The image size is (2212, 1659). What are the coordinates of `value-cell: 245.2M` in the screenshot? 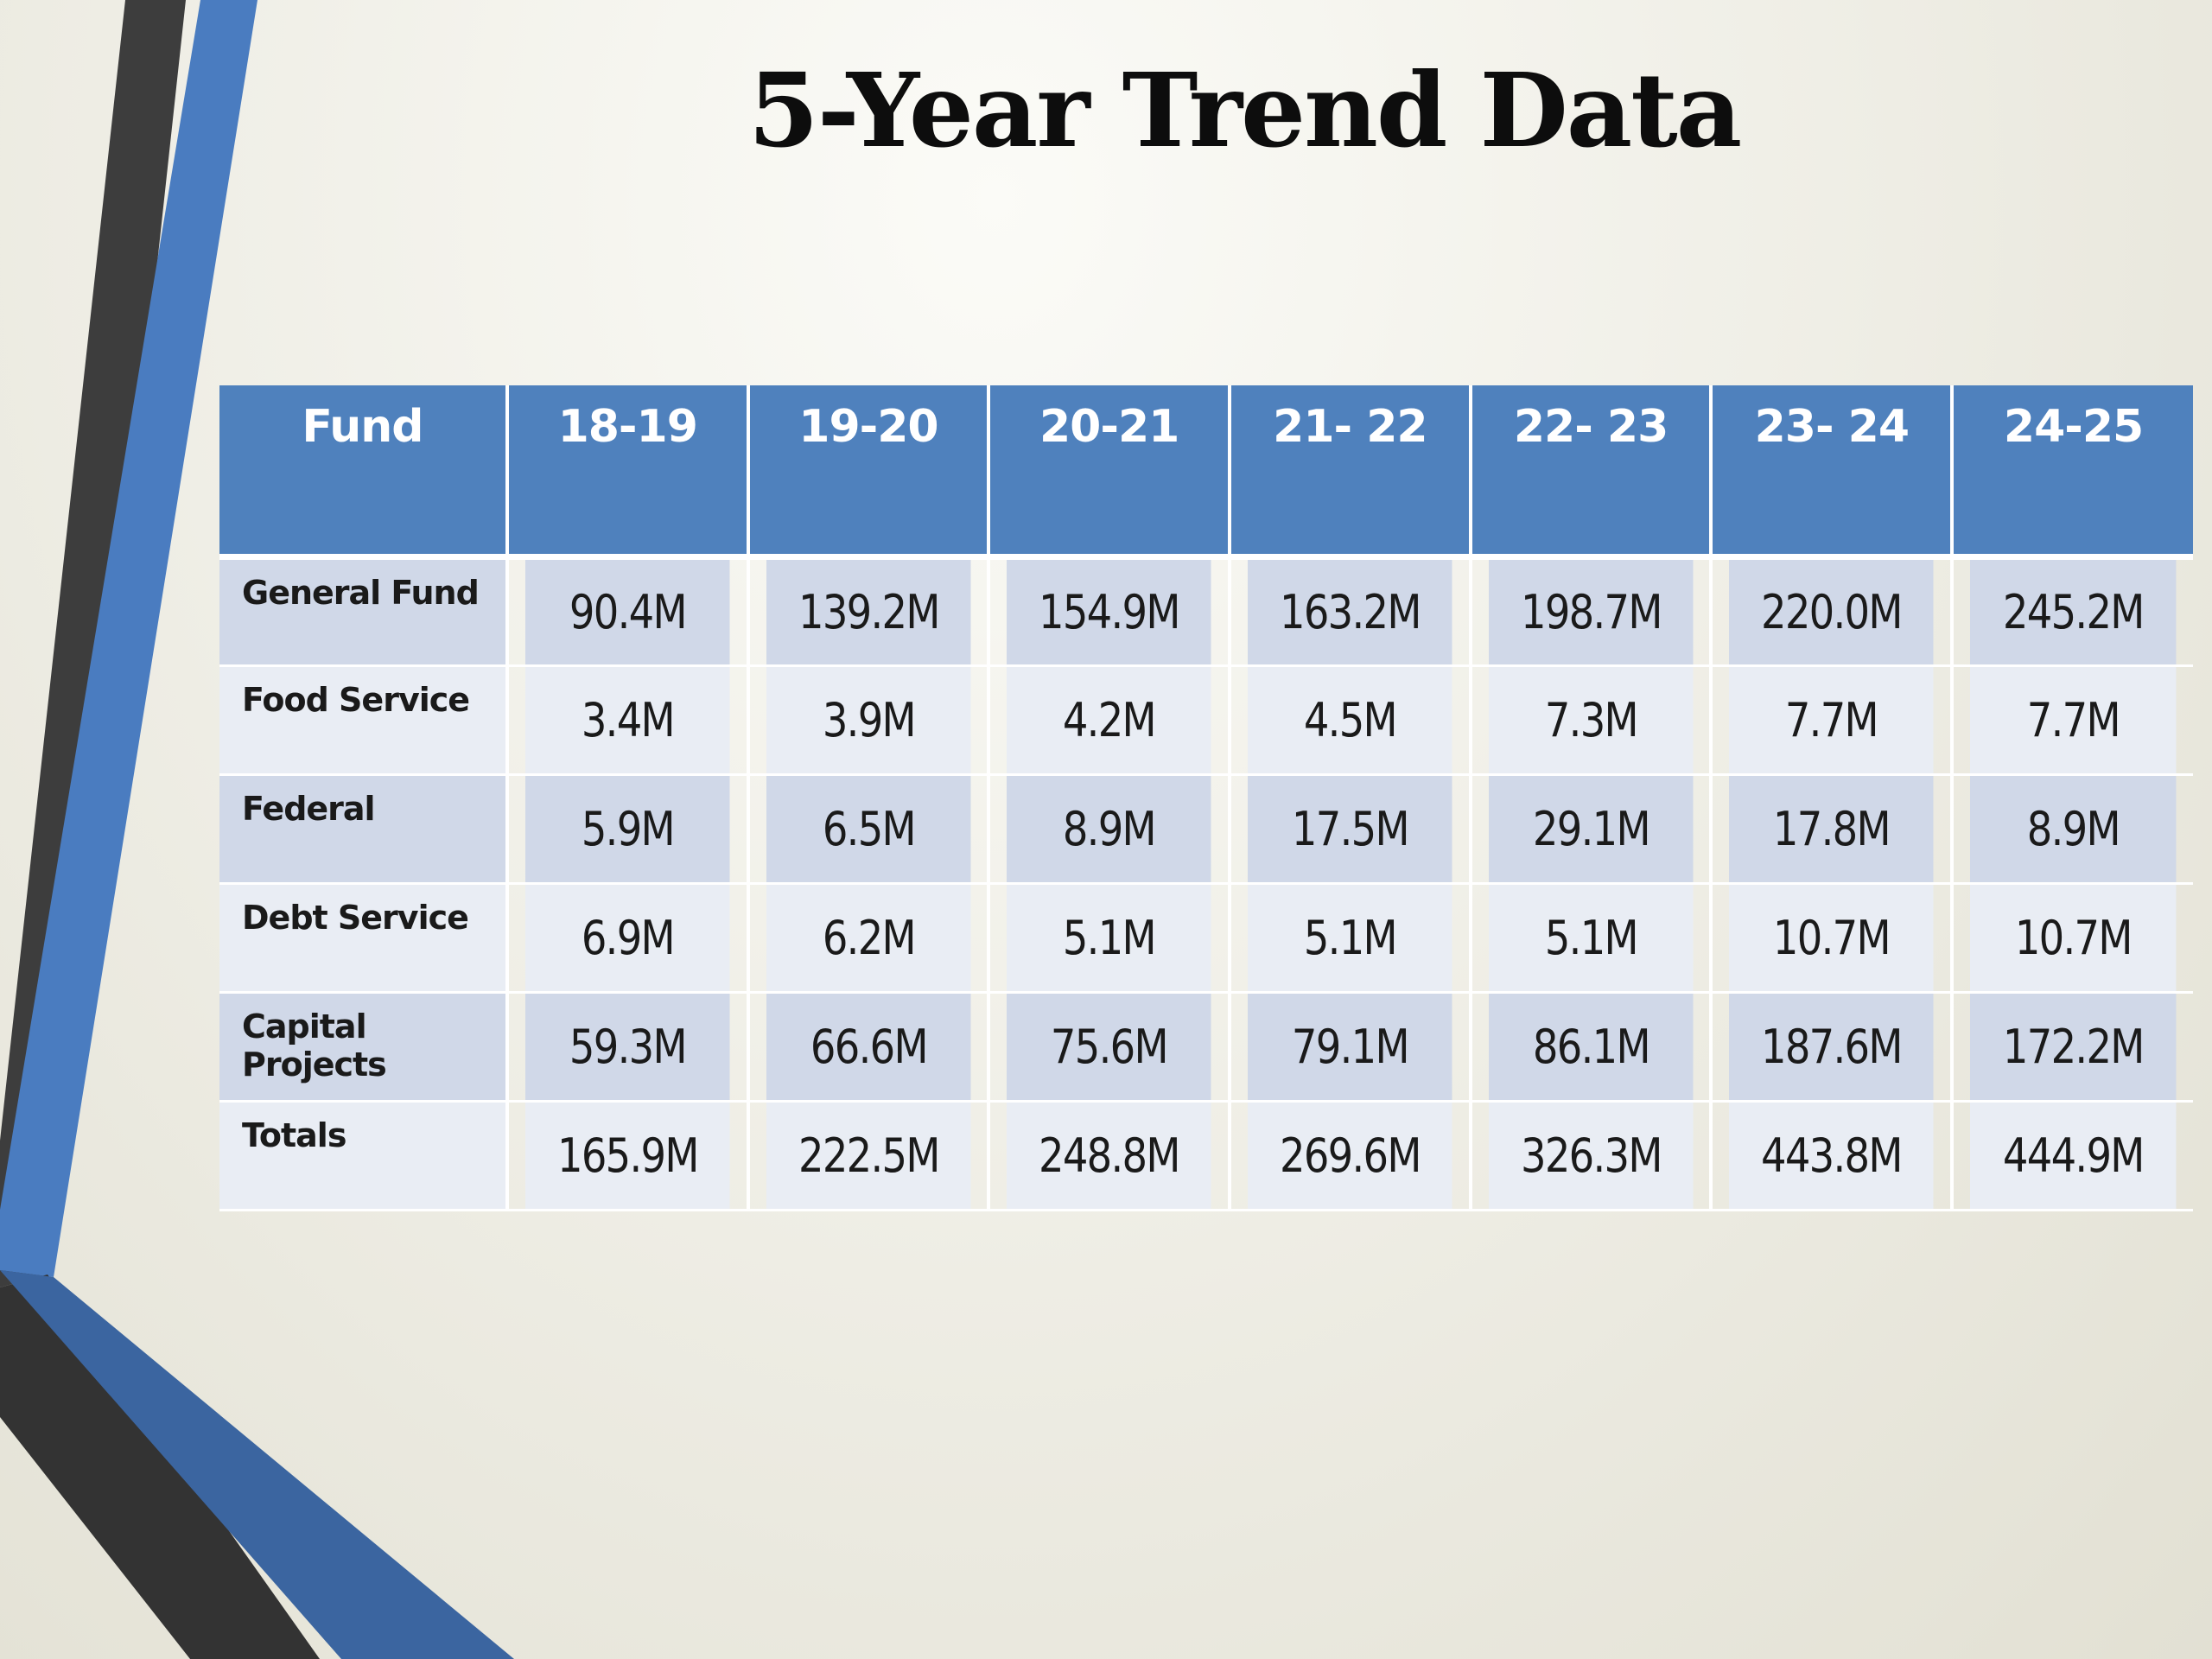 It's located at (2072, 611).